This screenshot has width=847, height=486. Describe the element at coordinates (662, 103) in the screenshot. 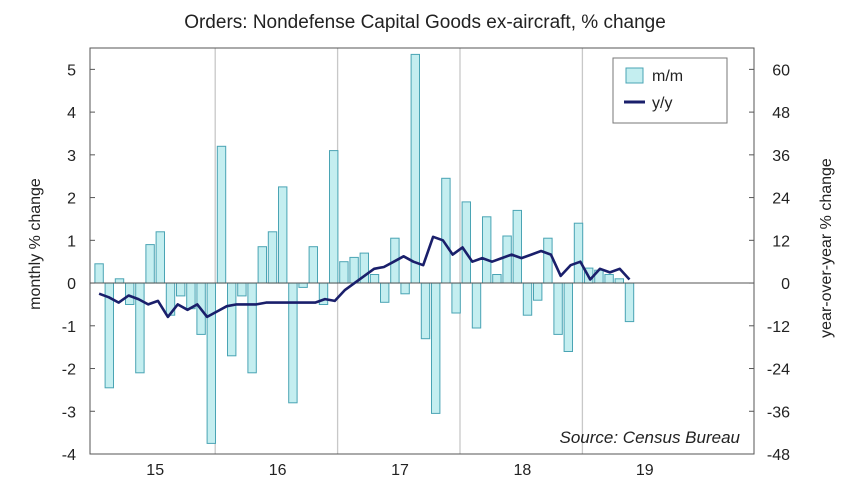

I see `legend-label-yy: y/y` at that location.